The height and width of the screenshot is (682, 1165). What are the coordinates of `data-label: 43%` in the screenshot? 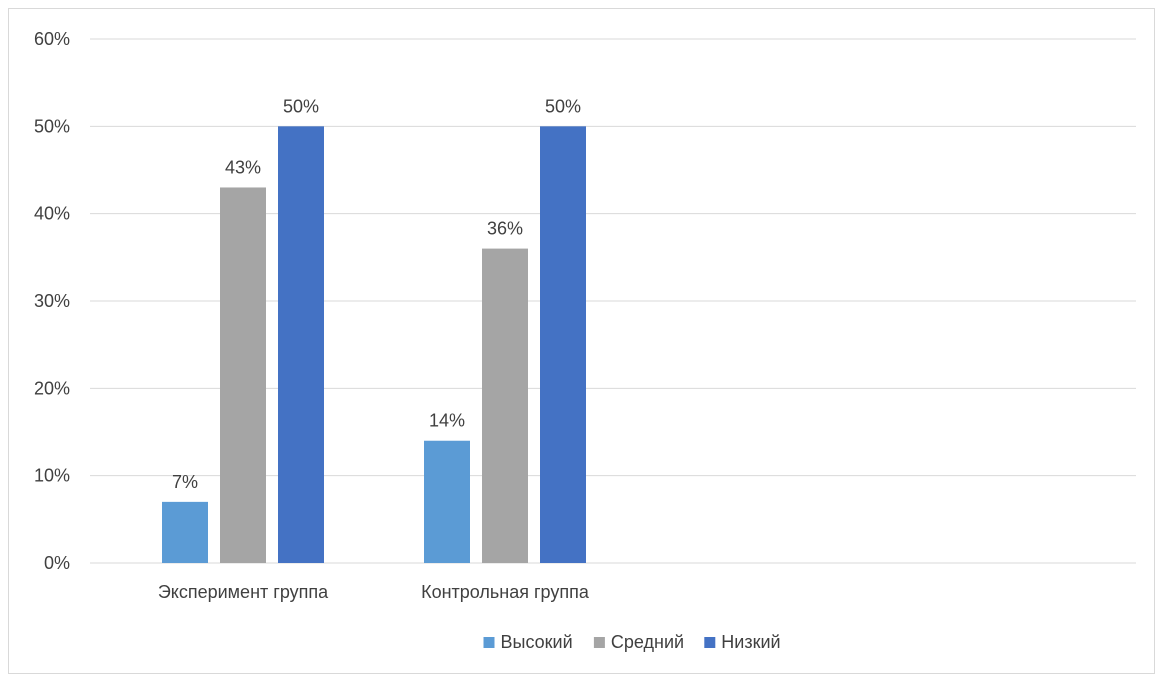 It's located at (243, 167).